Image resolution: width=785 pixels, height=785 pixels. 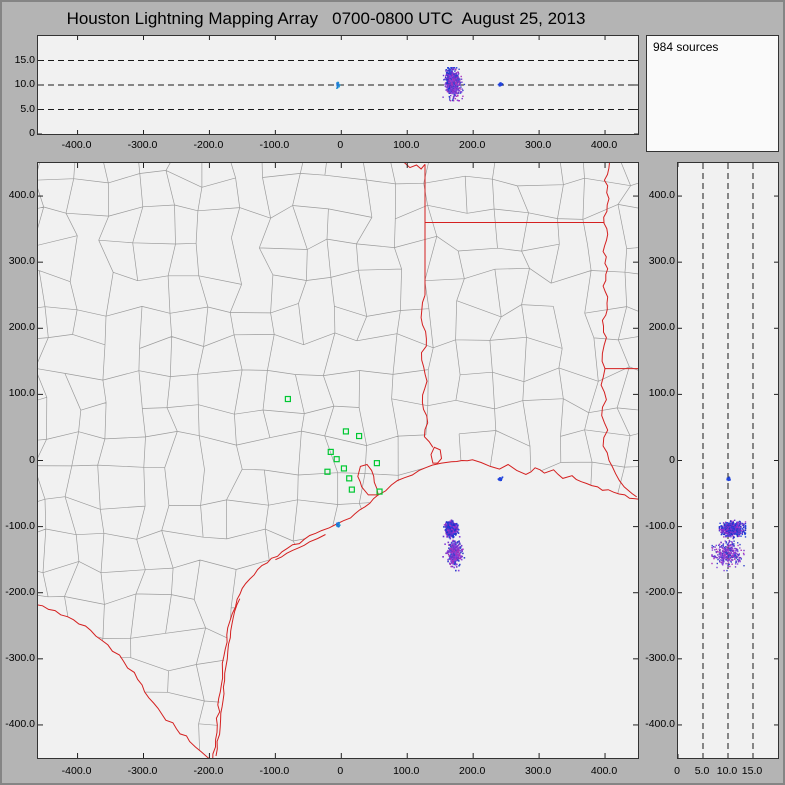 What do you see at coordinates (21, 261) in the screenshot?
I see `map-ytick-label: 300.0` at bounding box center [21, 261].